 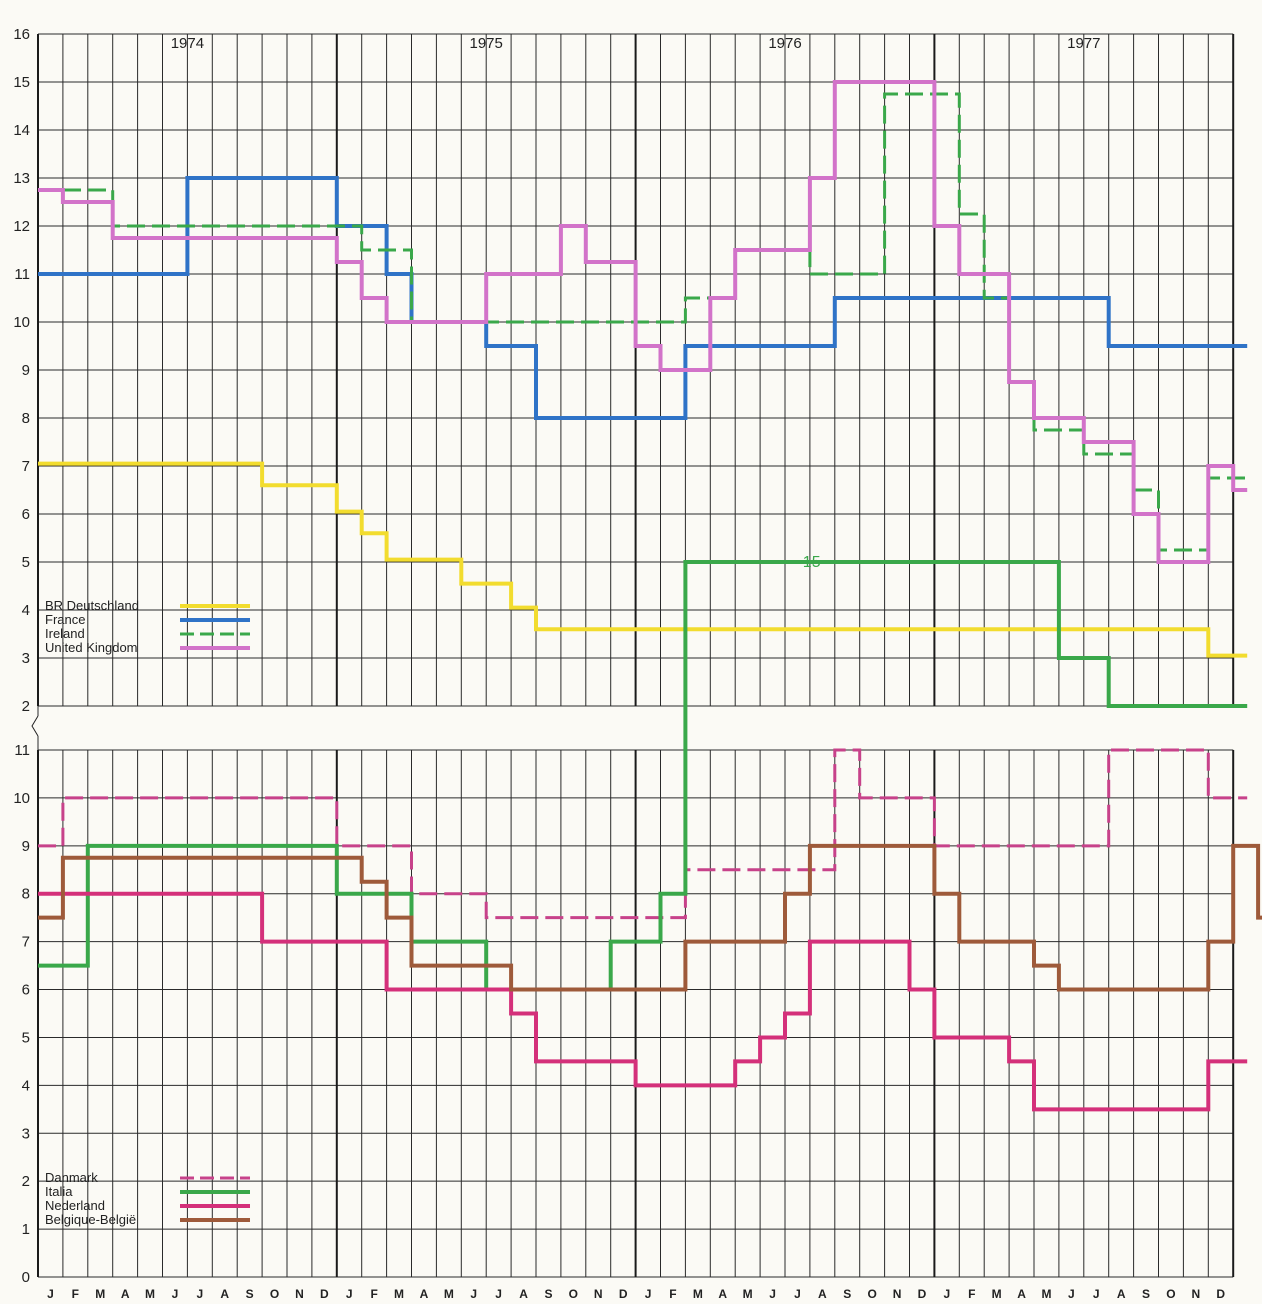 What do you see at coordinates (21, 130) in the screenshot?
I see `ytick-upper-14: 14` at bounding box center [21, 130].